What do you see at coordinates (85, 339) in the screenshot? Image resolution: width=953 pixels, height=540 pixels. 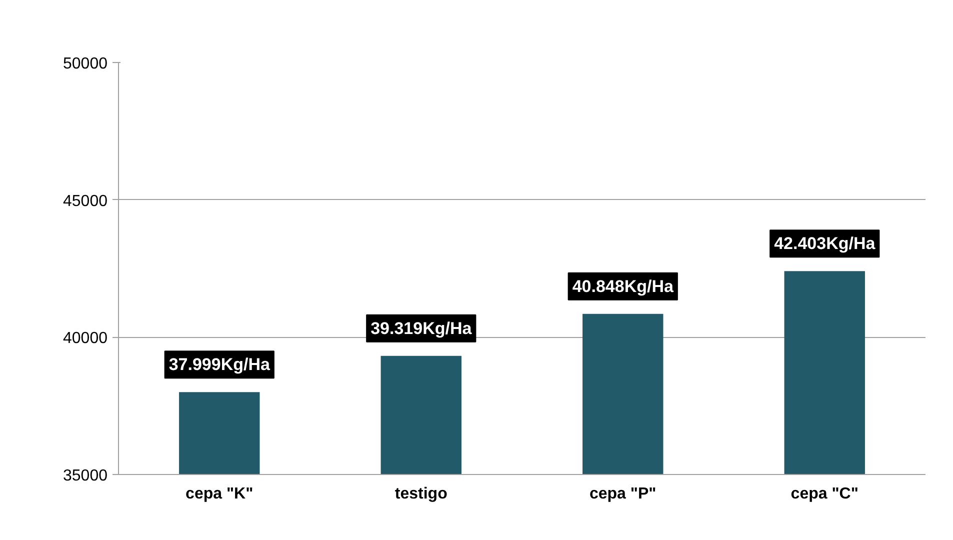 I see `y-tick-label: 40000` at bounding box center [85, 339].